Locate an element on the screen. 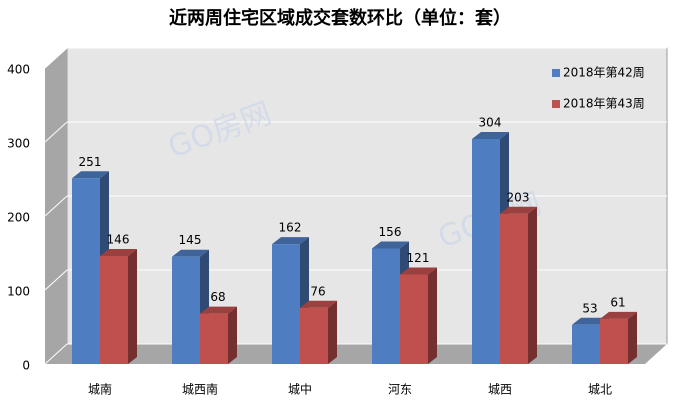  value-label: 145 is located at coordinates (190, 240).